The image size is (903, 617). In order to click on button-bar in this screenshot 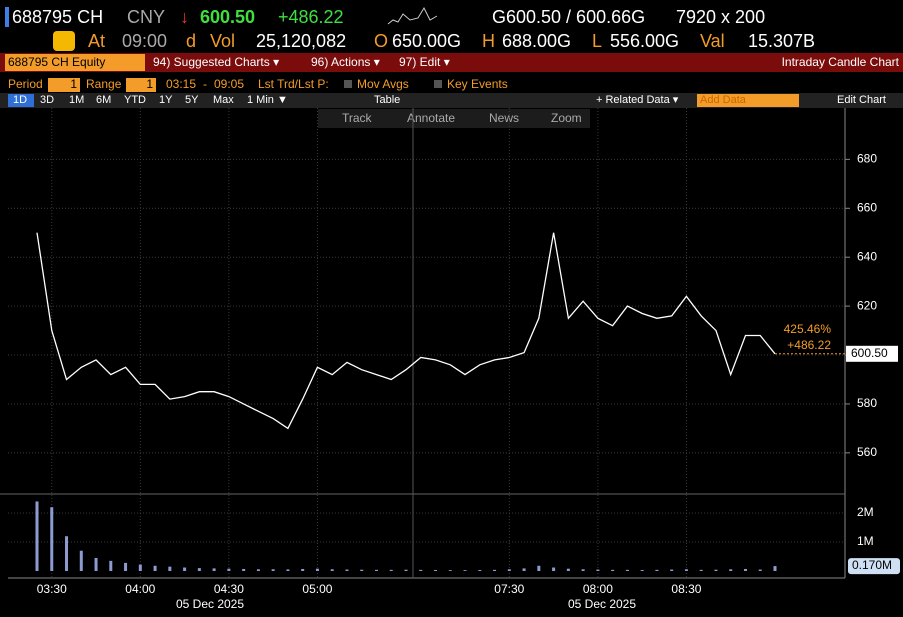, I will do `click(451, 100)`.